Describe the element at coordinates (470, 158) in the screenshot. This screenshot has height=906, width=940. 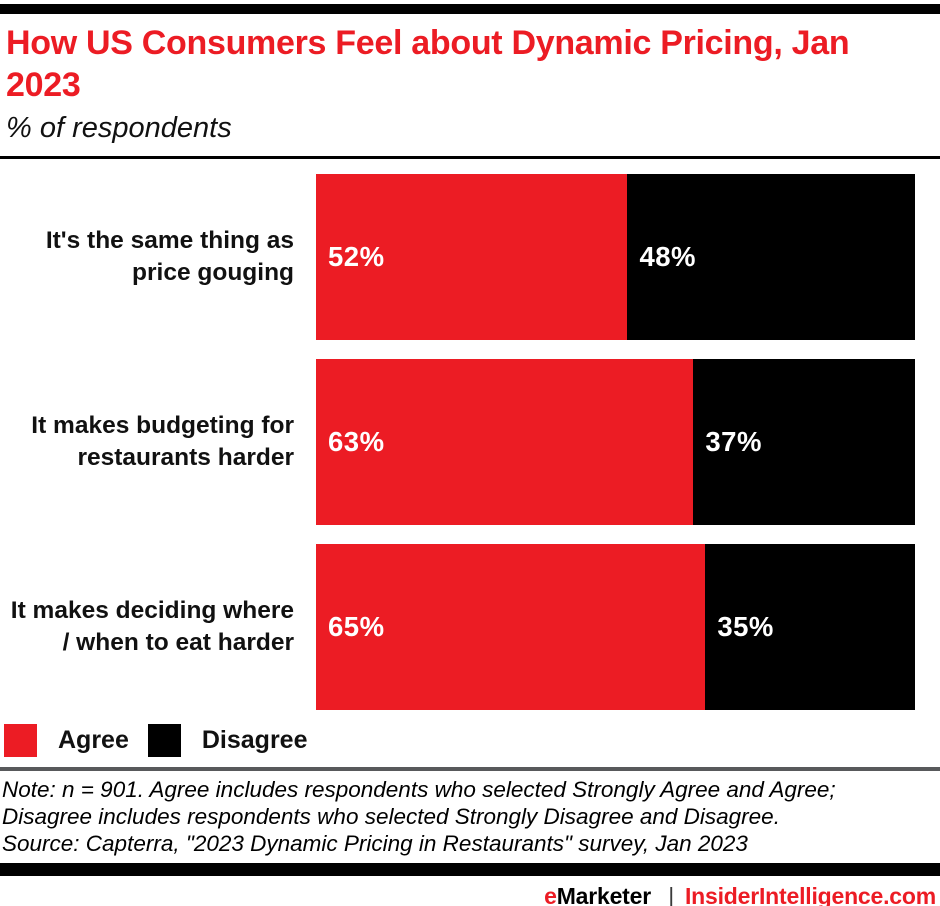
I see `header-divider` at that location.